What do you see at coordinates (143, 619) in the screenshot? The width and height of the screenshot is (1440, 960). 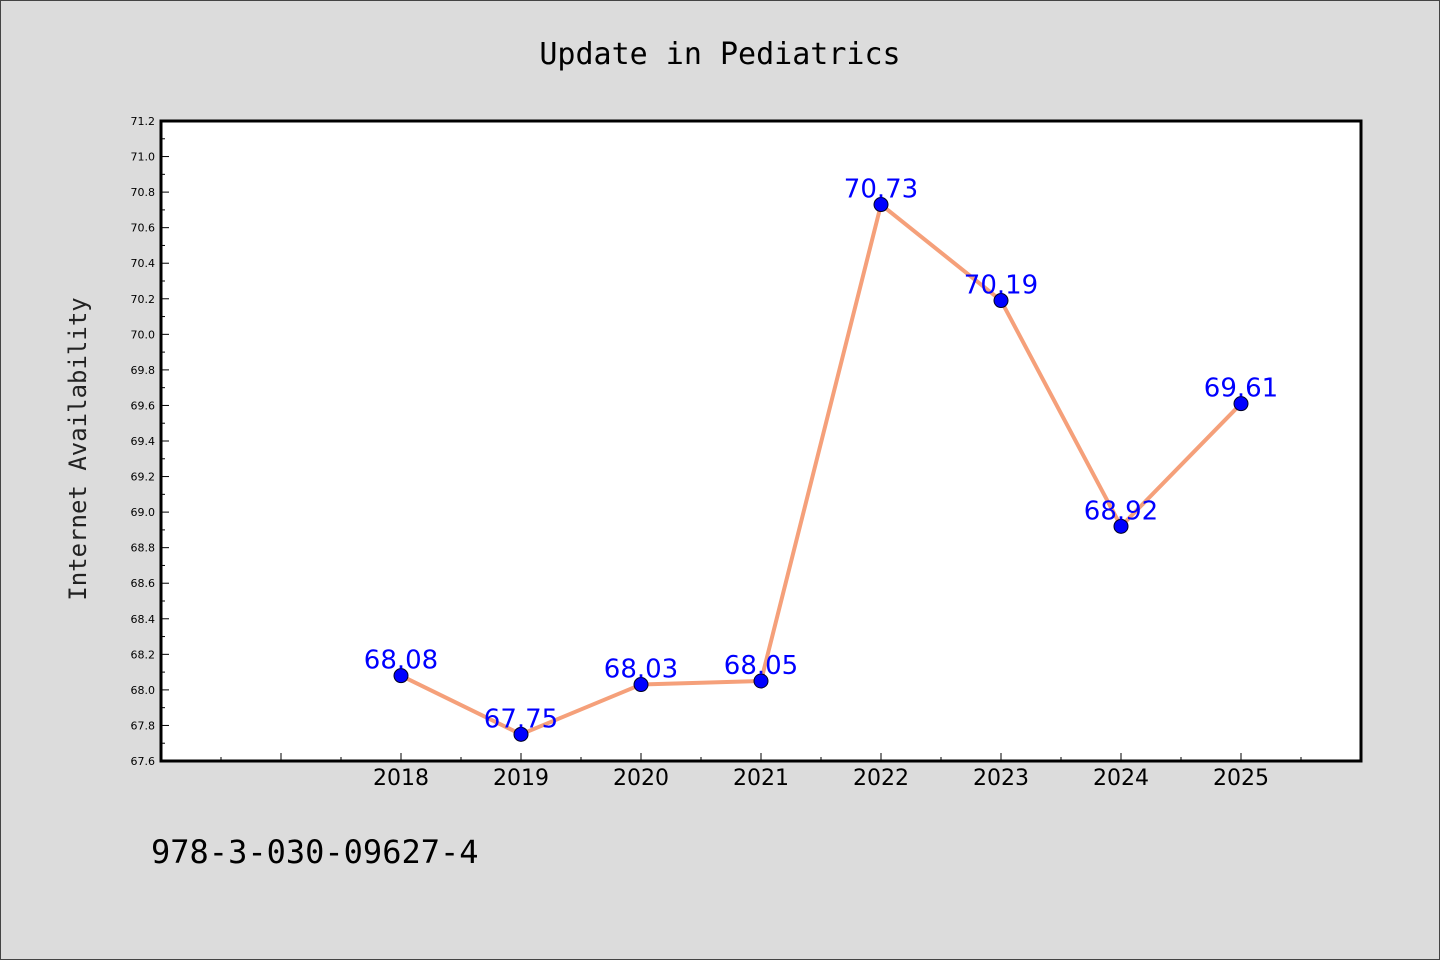 I see `y-tick-label: 68.4` at bounding box center [143, 619].